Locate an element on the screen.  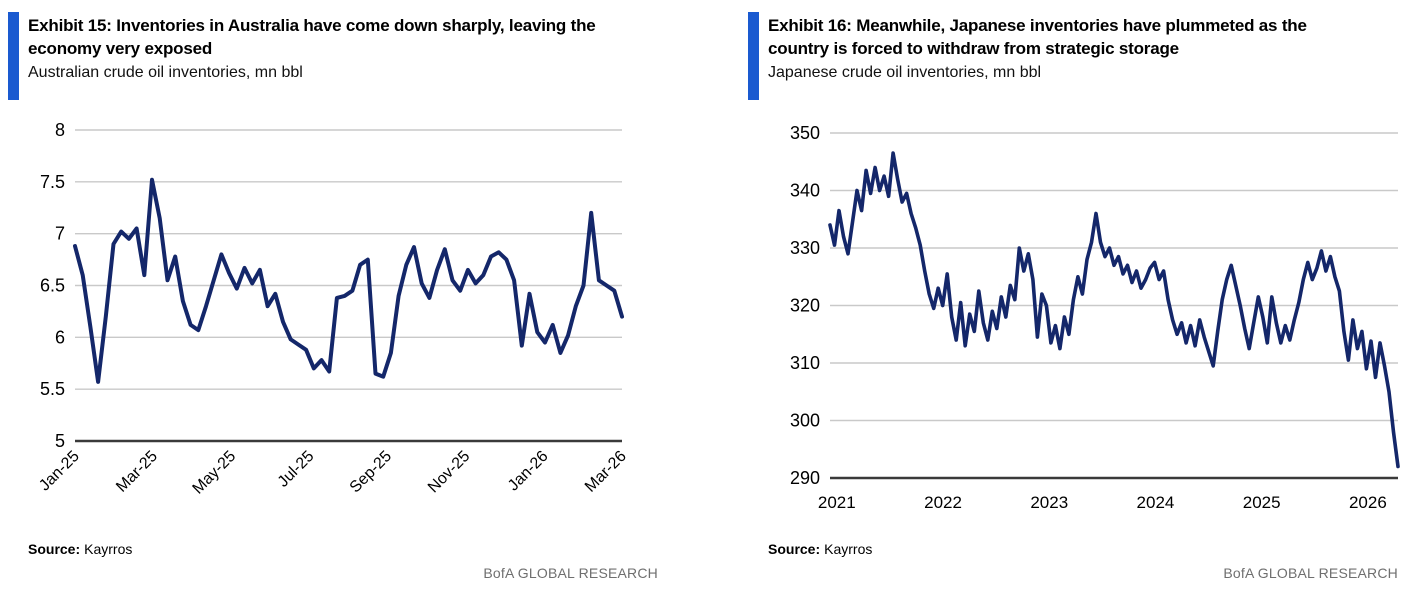
svg-text: 6 is located at coordinates (60, 337).